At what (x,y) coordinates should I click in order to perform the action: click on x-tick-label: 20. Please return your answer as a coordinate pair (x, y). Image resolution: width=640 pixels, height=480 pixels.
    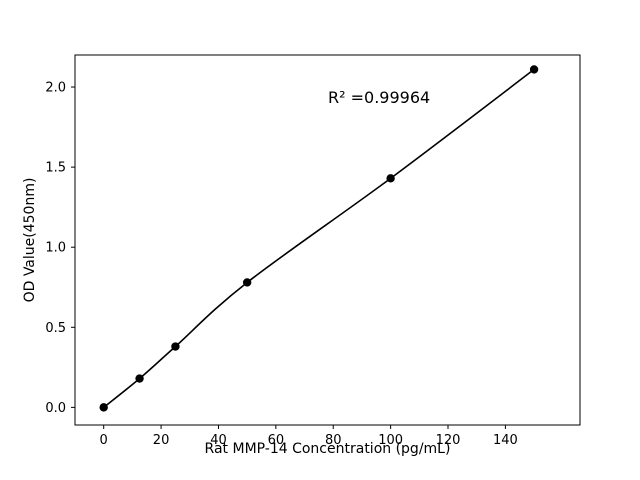
    Looking at the image, I should click on (161, 440).